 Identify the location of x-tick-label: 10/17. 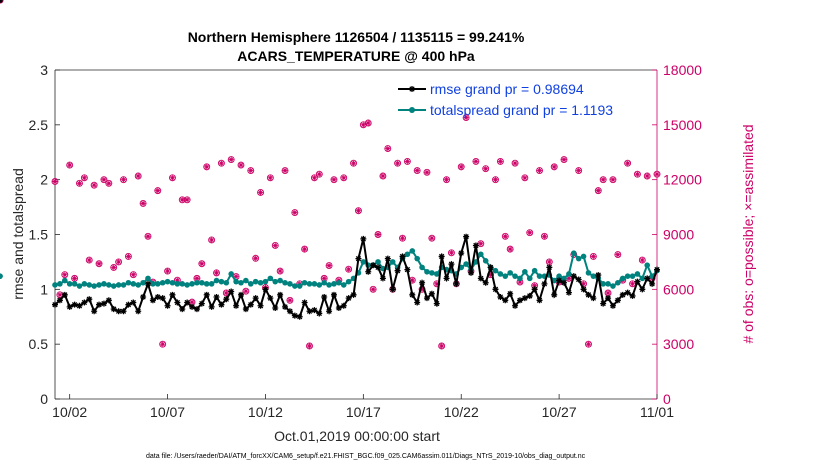
(363, 412).